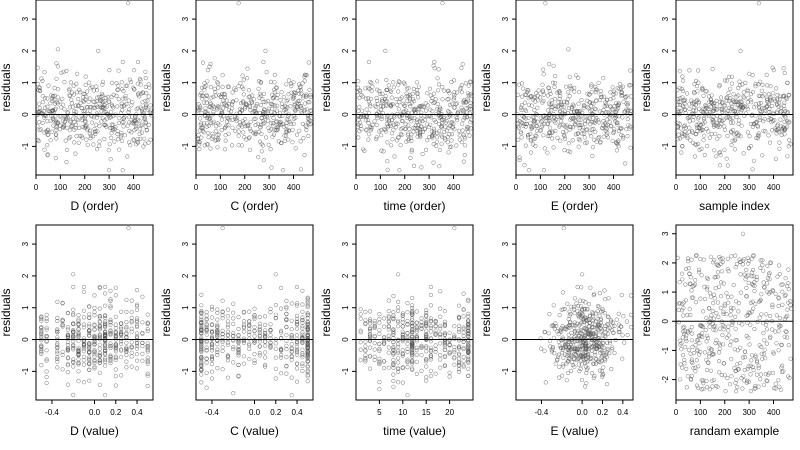 The image size is (800, 450). What do you see at coordinates (326, 312) in the screenshot?
I see `y-axis-title: residuals` at bounding box center [326, 312].